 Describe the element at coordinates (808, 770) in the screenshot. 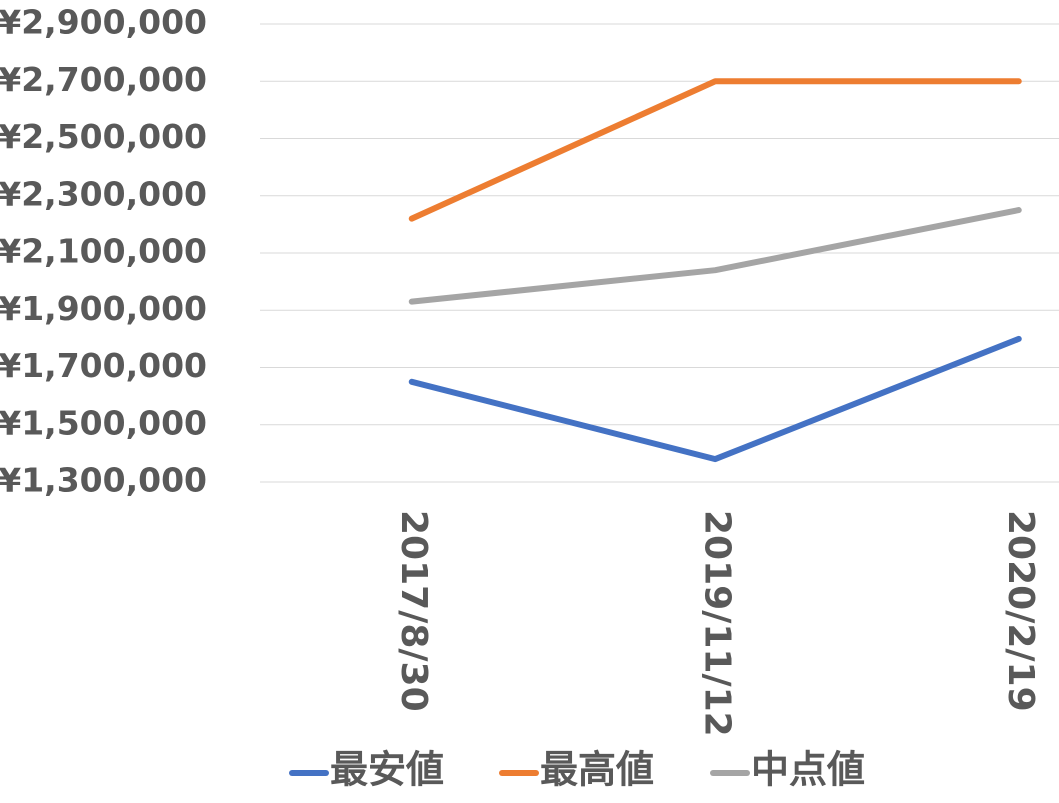

I see `legend-label: 中点値` at that location.